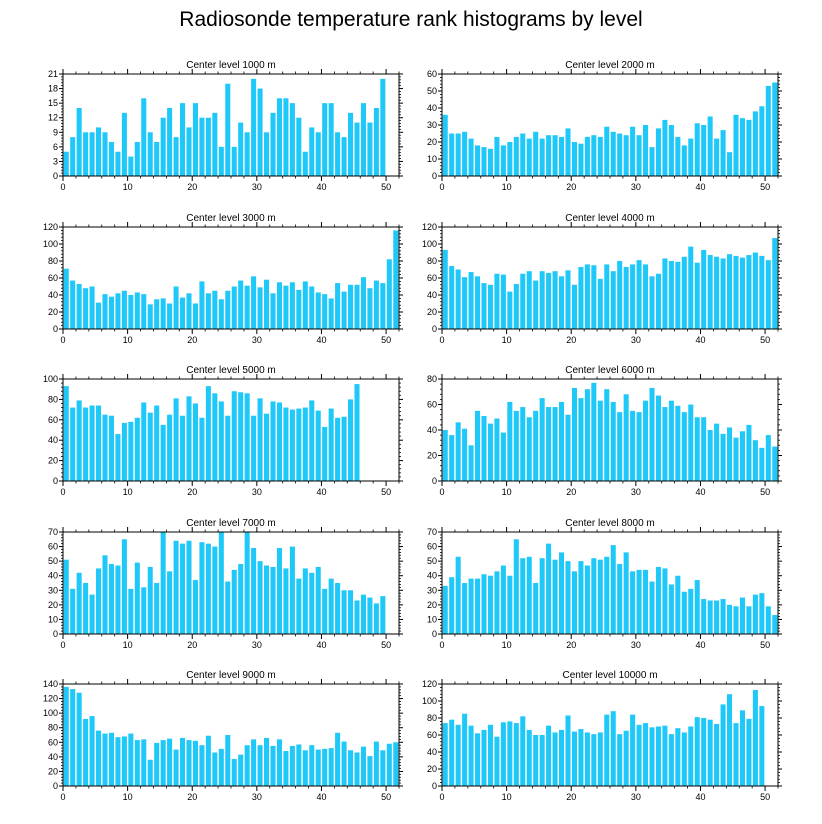  Describe the element at coordinates (231, 523) in the screenshot. I see `panel-title: Center level 7000 m` at that location.